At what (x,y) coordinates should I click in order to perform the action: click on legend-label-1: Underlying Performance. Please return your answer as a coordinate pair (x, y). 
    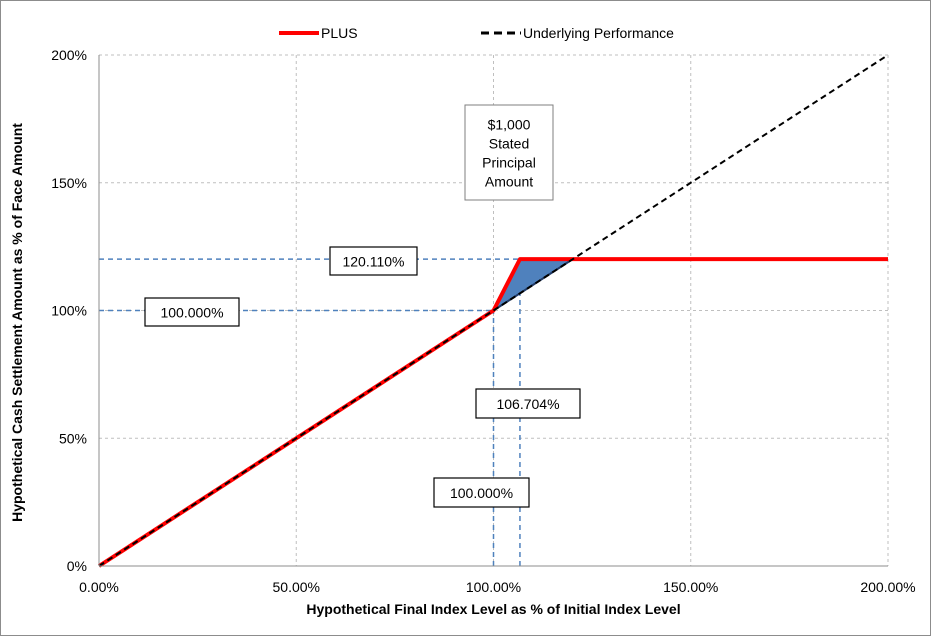
    Looking at the image, I should click on (598, 33).